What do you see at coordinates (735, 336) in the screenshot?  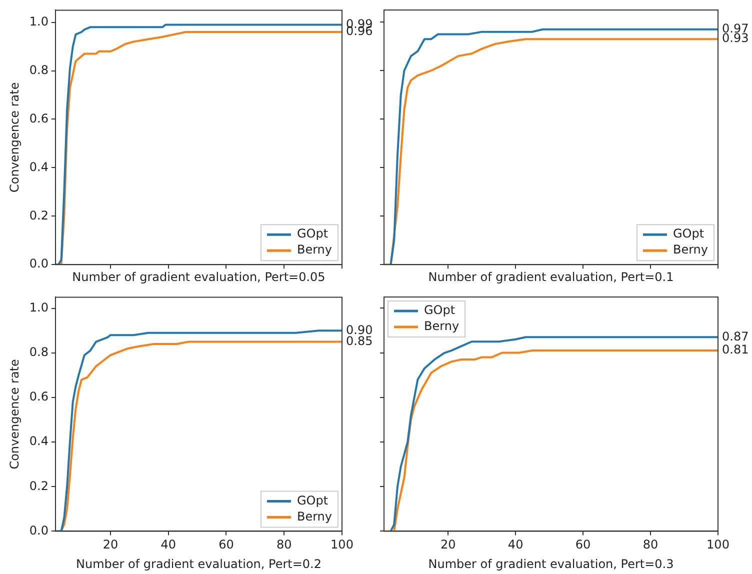 I see `text: 0.87` at bounding box center [735, 336].